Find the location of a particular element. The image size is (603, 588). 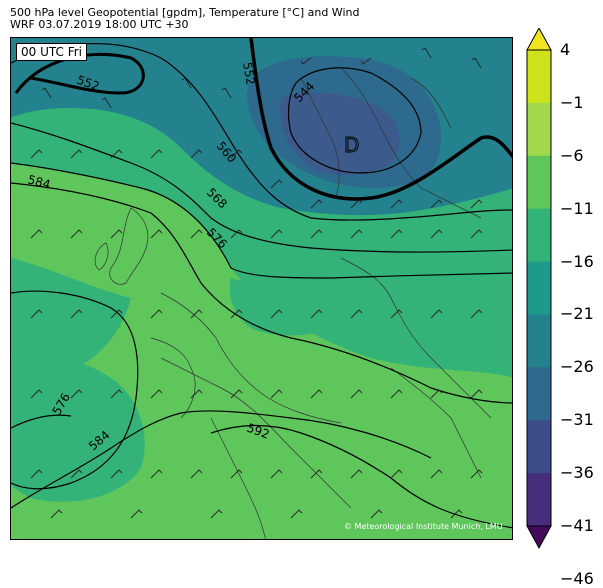

contour-552-main is located at coordinates (380, 119).